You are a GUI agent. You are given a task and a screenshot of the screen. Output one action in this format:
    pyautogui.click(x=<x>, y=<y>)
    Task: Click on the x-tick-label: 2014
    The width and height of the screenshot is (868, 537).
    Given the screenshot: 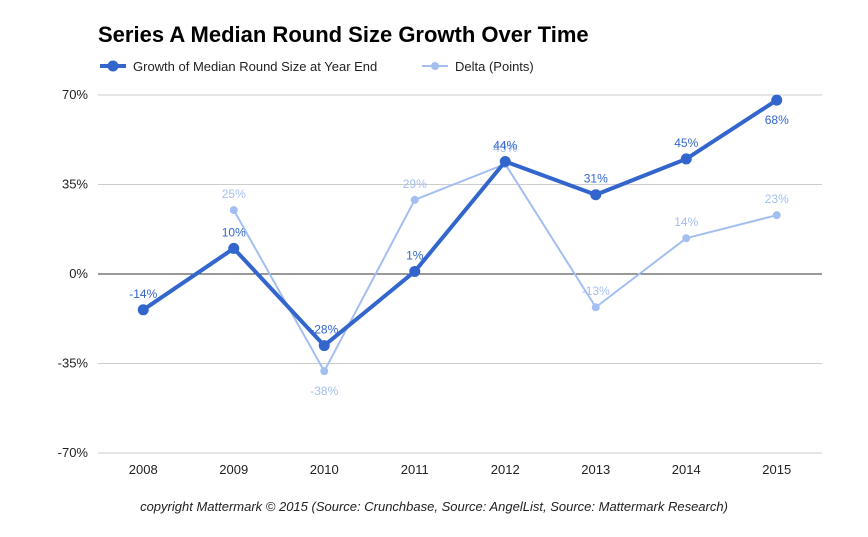 What is the action you would take?
    pyautogui.click(x=686, y=469)
    